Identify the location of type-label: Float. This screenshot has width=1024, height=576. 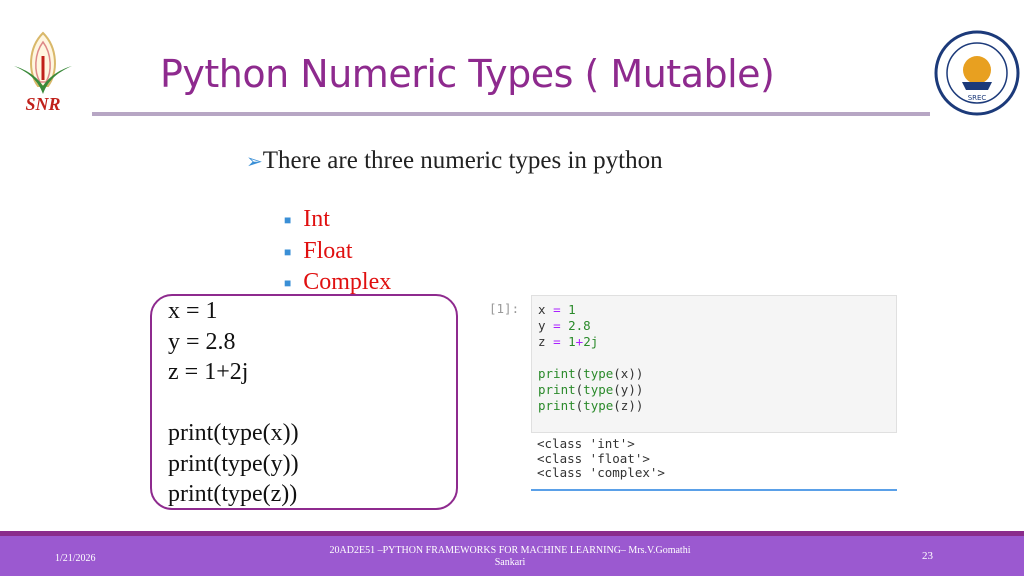
(328, 251).